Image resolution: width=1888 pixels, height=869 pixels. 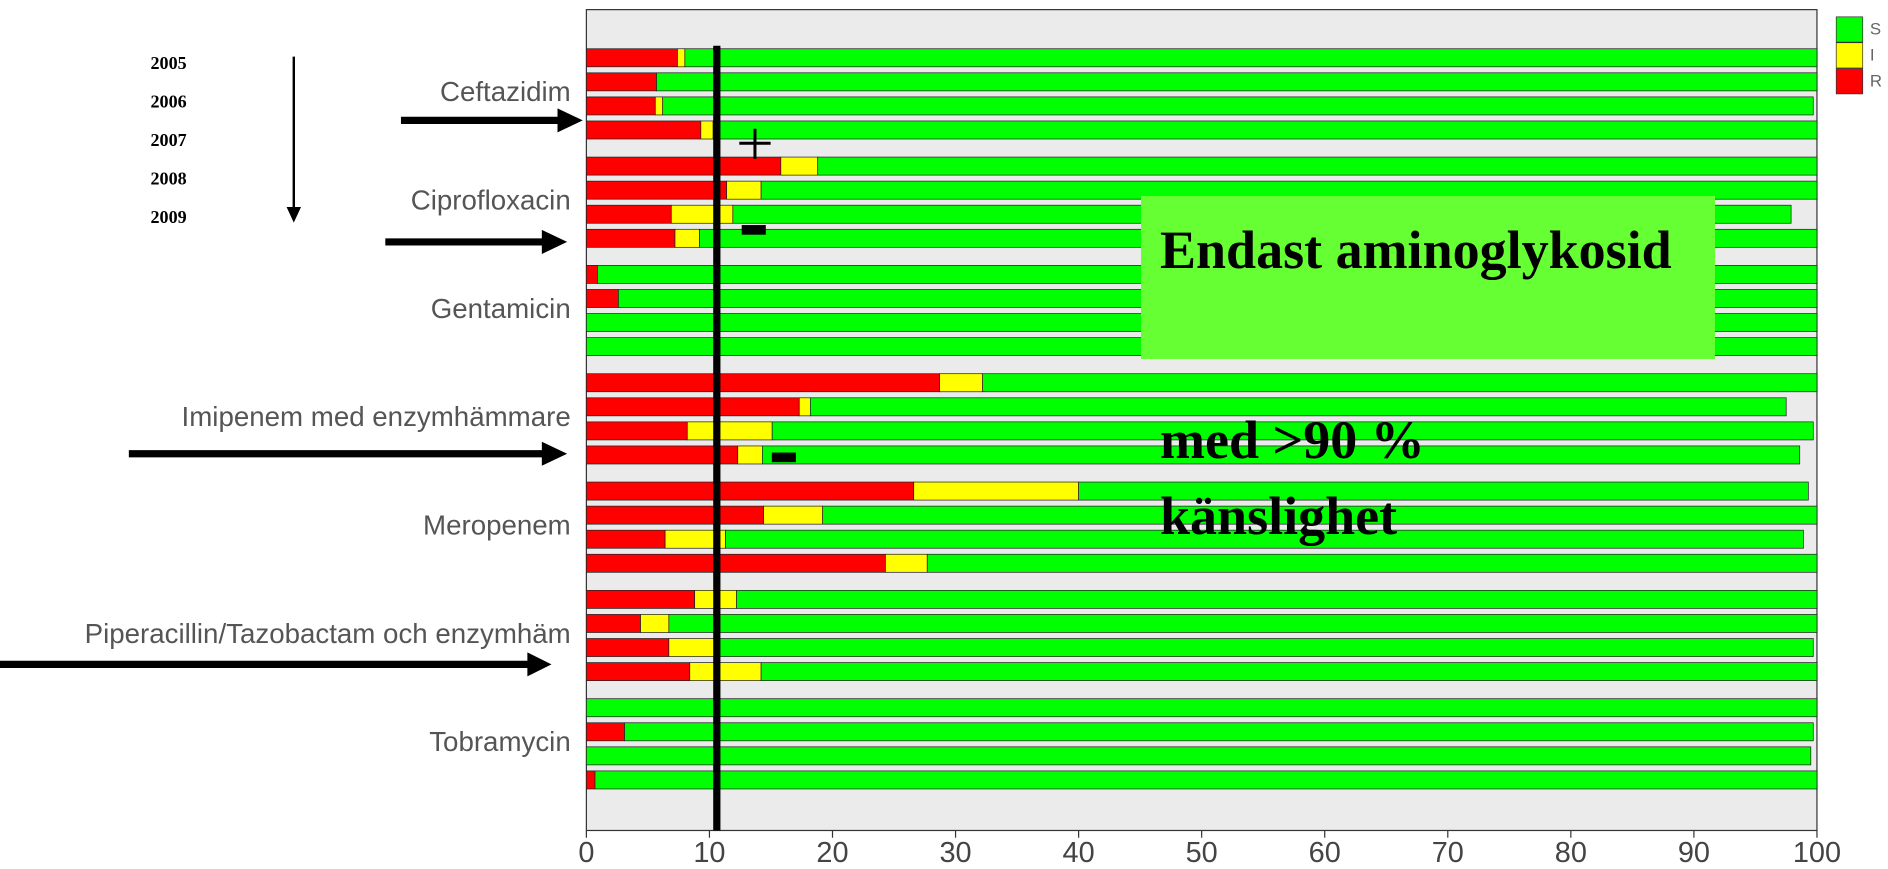 I want to click on x-tick-label: 80, so click(x=1571, y=853).